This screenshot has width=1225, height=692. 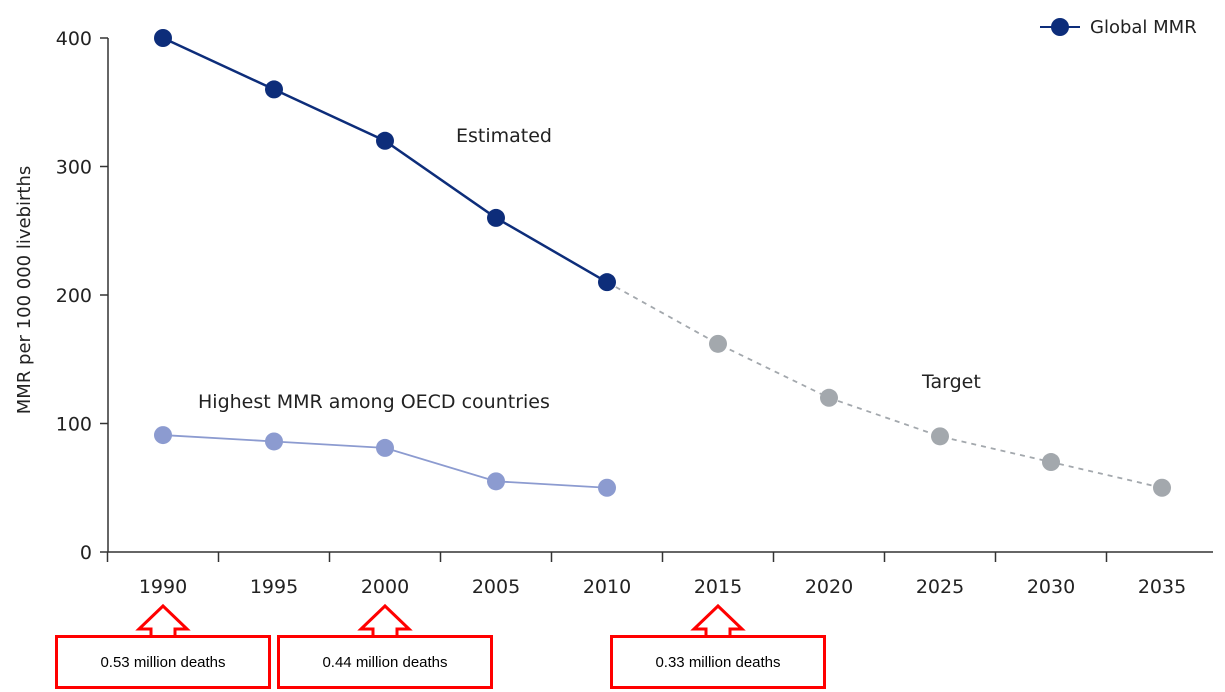 What do you see at coordinates (74, 425) in the screenshot?
I see `y-tick-label: 100` at bounding box center [74, 425].